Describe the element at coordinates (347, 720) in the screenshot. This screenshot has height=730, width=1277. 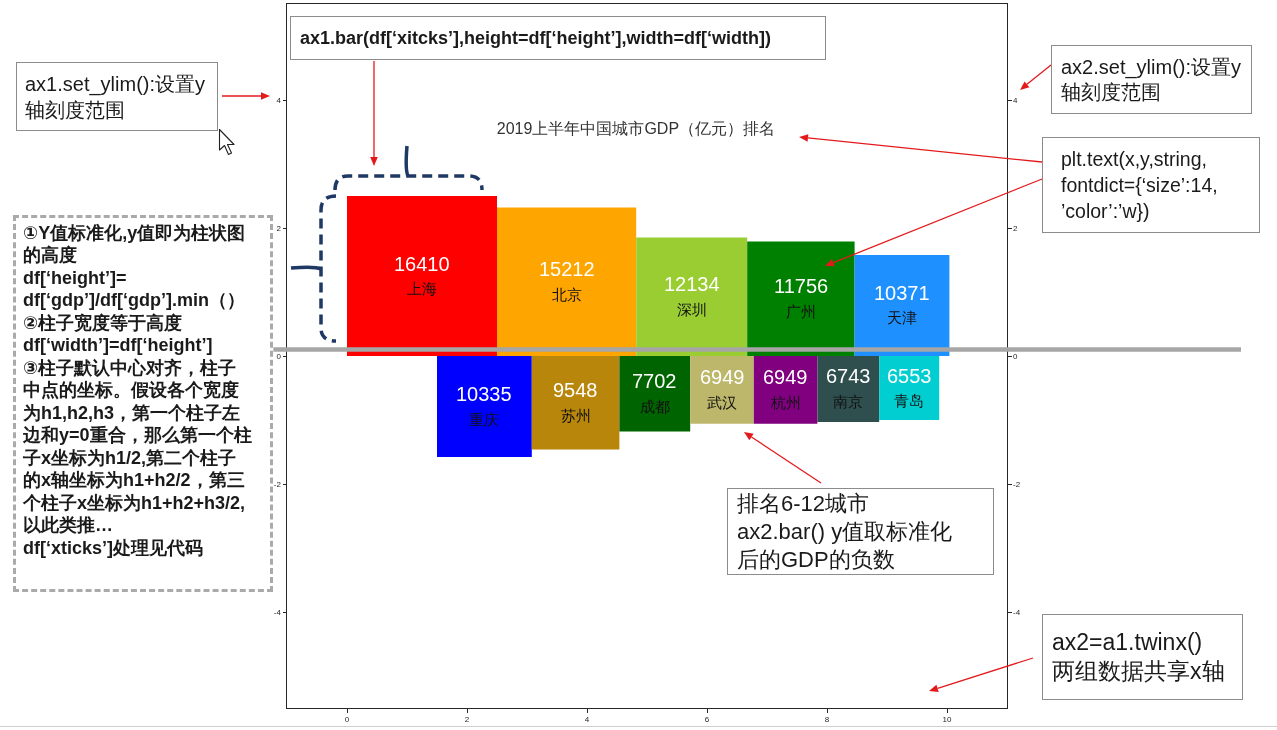
I see `x-tick-label: 0` at that location.